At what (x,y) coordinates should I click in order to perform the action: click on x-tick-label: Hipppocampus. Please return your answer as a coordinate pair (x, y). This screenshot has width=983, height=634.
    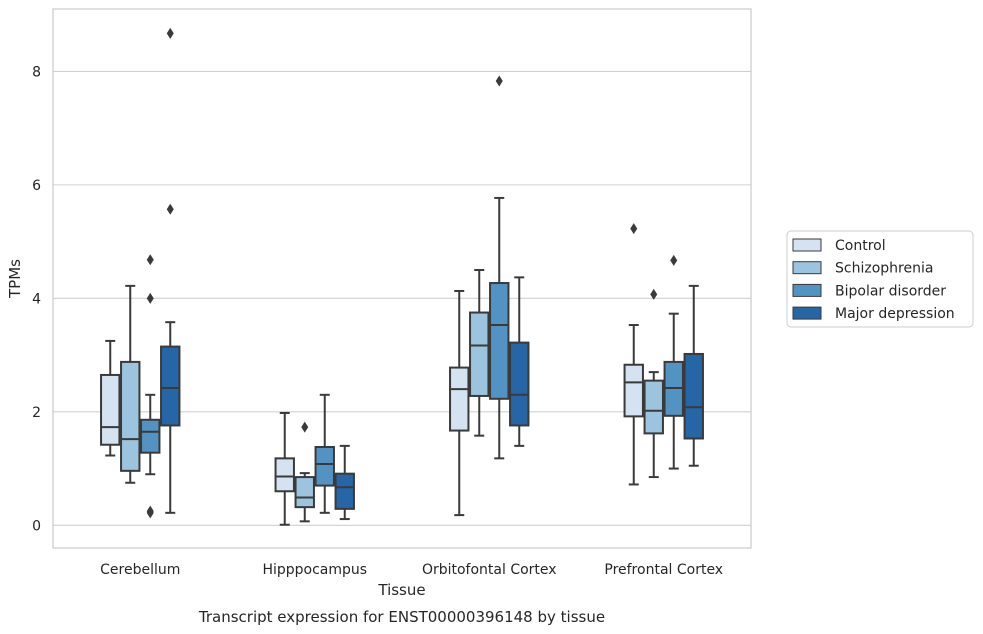
    Looking at the image, I should click on (314, 570).